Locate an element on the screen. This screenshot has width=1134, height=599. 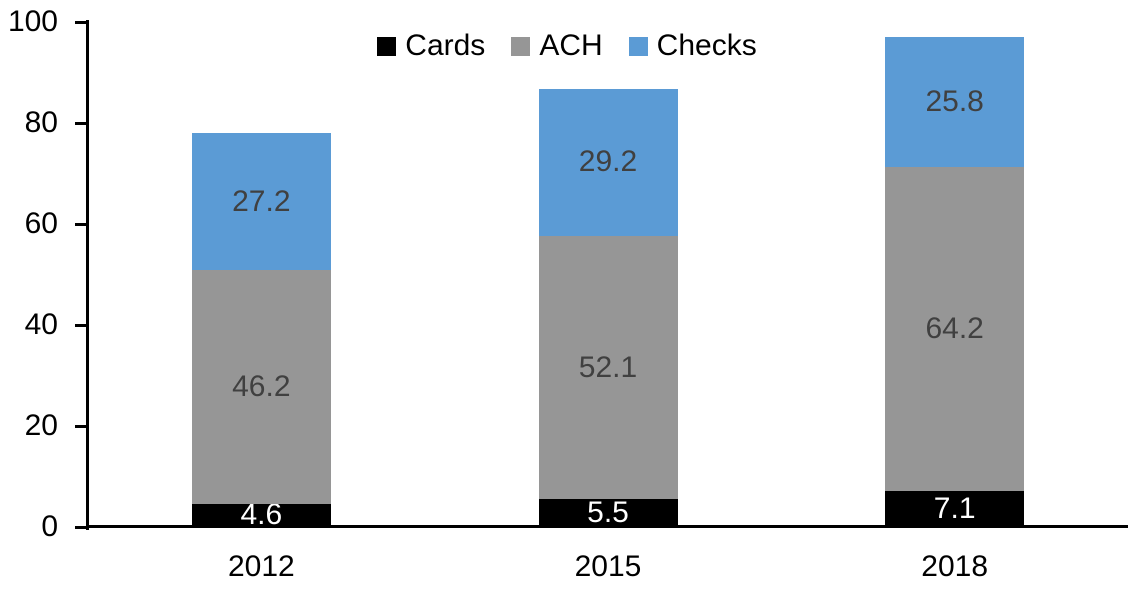
y-tick-label: 0 is located at coordinates (49, 526).